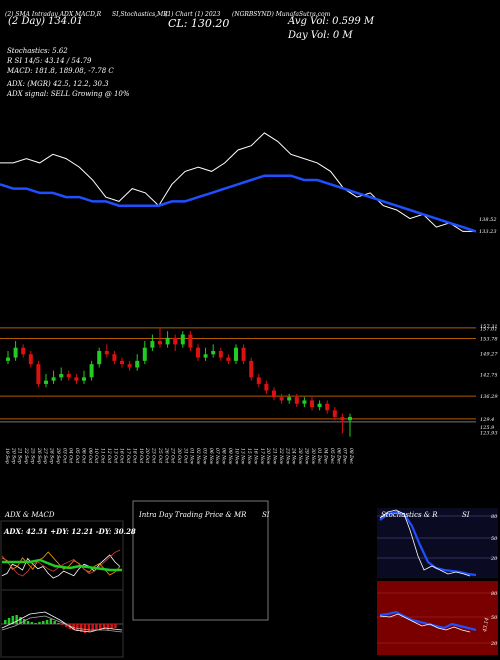 This screenshot has height=660, width=500. What do you see at coordinates (249, 456) in the screenshot?
I see `date-tick-label: 15 Nov` at bounding box center [249, 456].